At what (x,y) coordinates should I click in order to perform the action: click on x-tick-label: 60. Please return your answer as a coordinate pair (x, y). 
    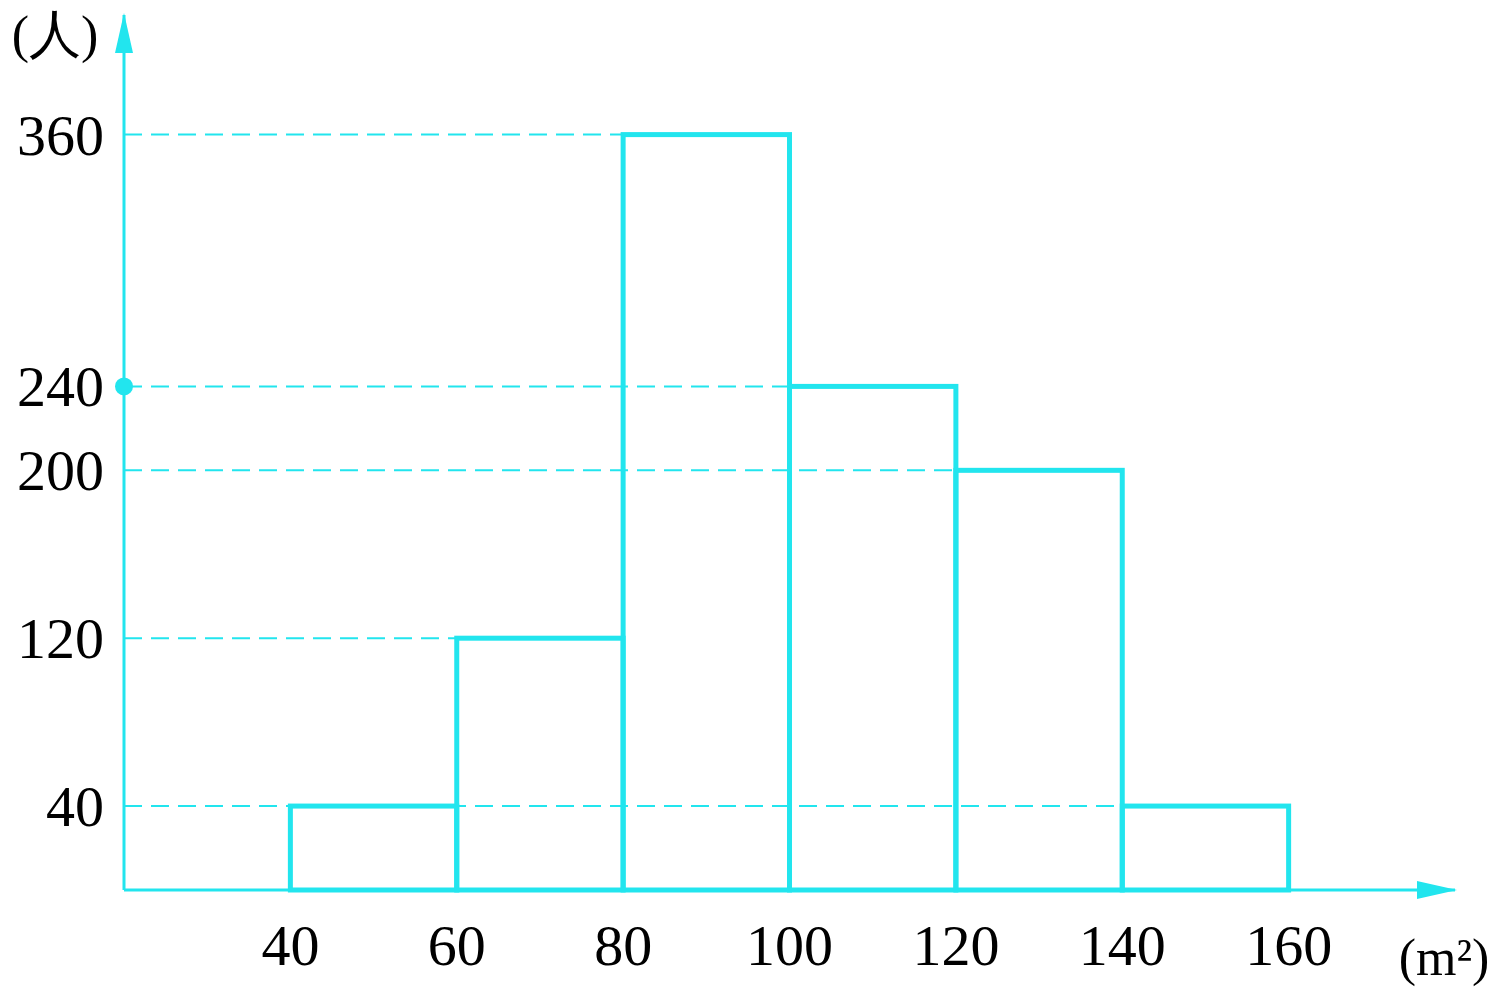
    Looking at the image, I should click on (456, 945).